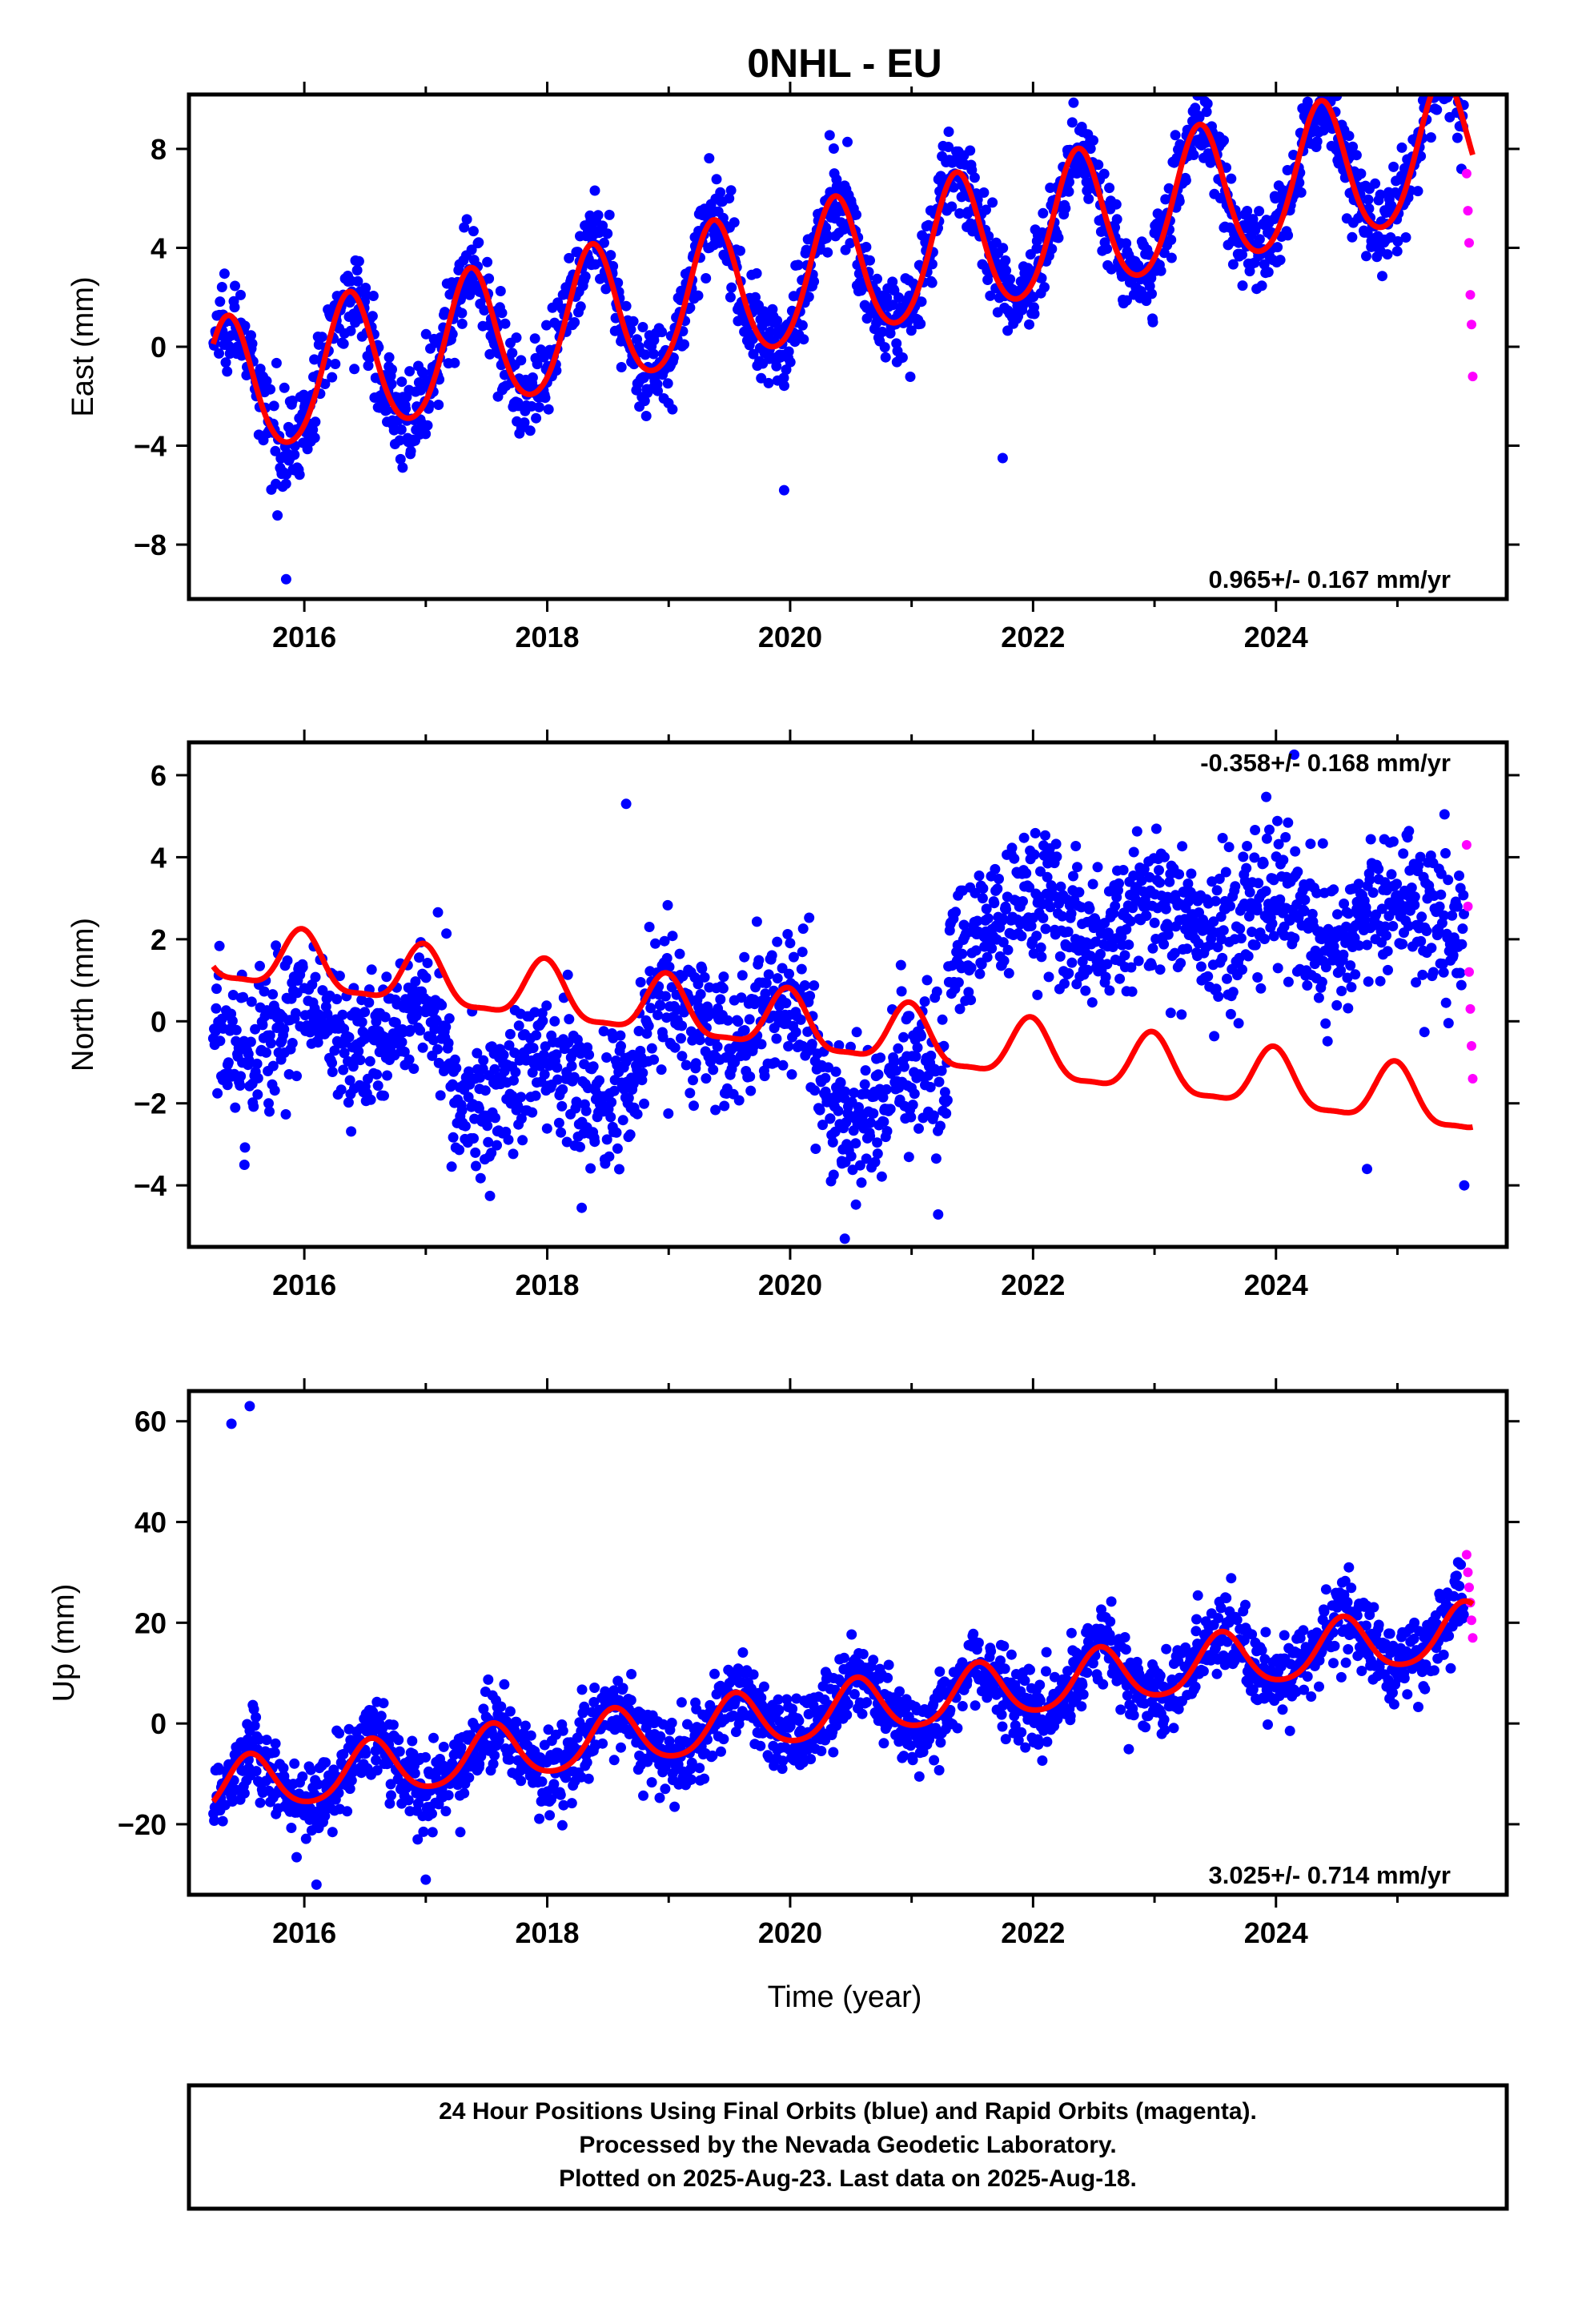 This screenshot has height=2324, width=1582. I want to click on model-fit-curve, so click(843, 1028).